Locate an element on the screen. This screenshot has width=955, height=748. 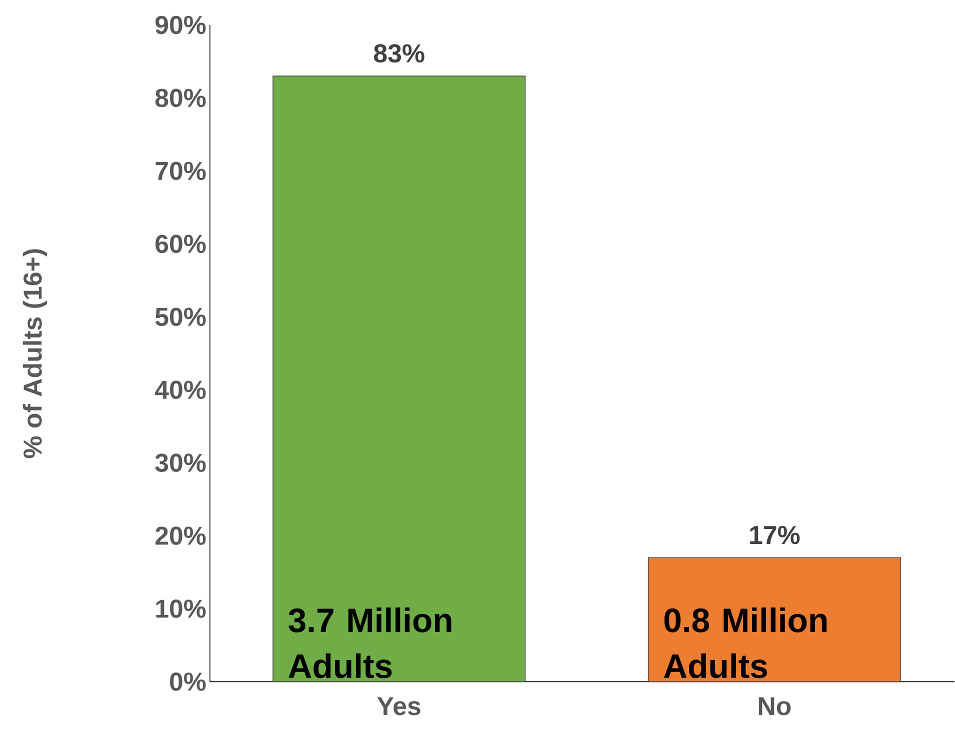
annotation: 0.8 Million Adults is located at coordinates (745, 643).